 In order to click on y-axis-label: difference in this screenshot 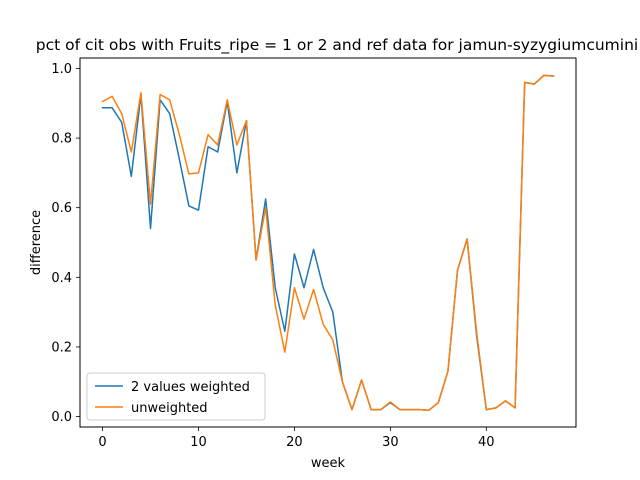, I will do `click(36, 242)`.